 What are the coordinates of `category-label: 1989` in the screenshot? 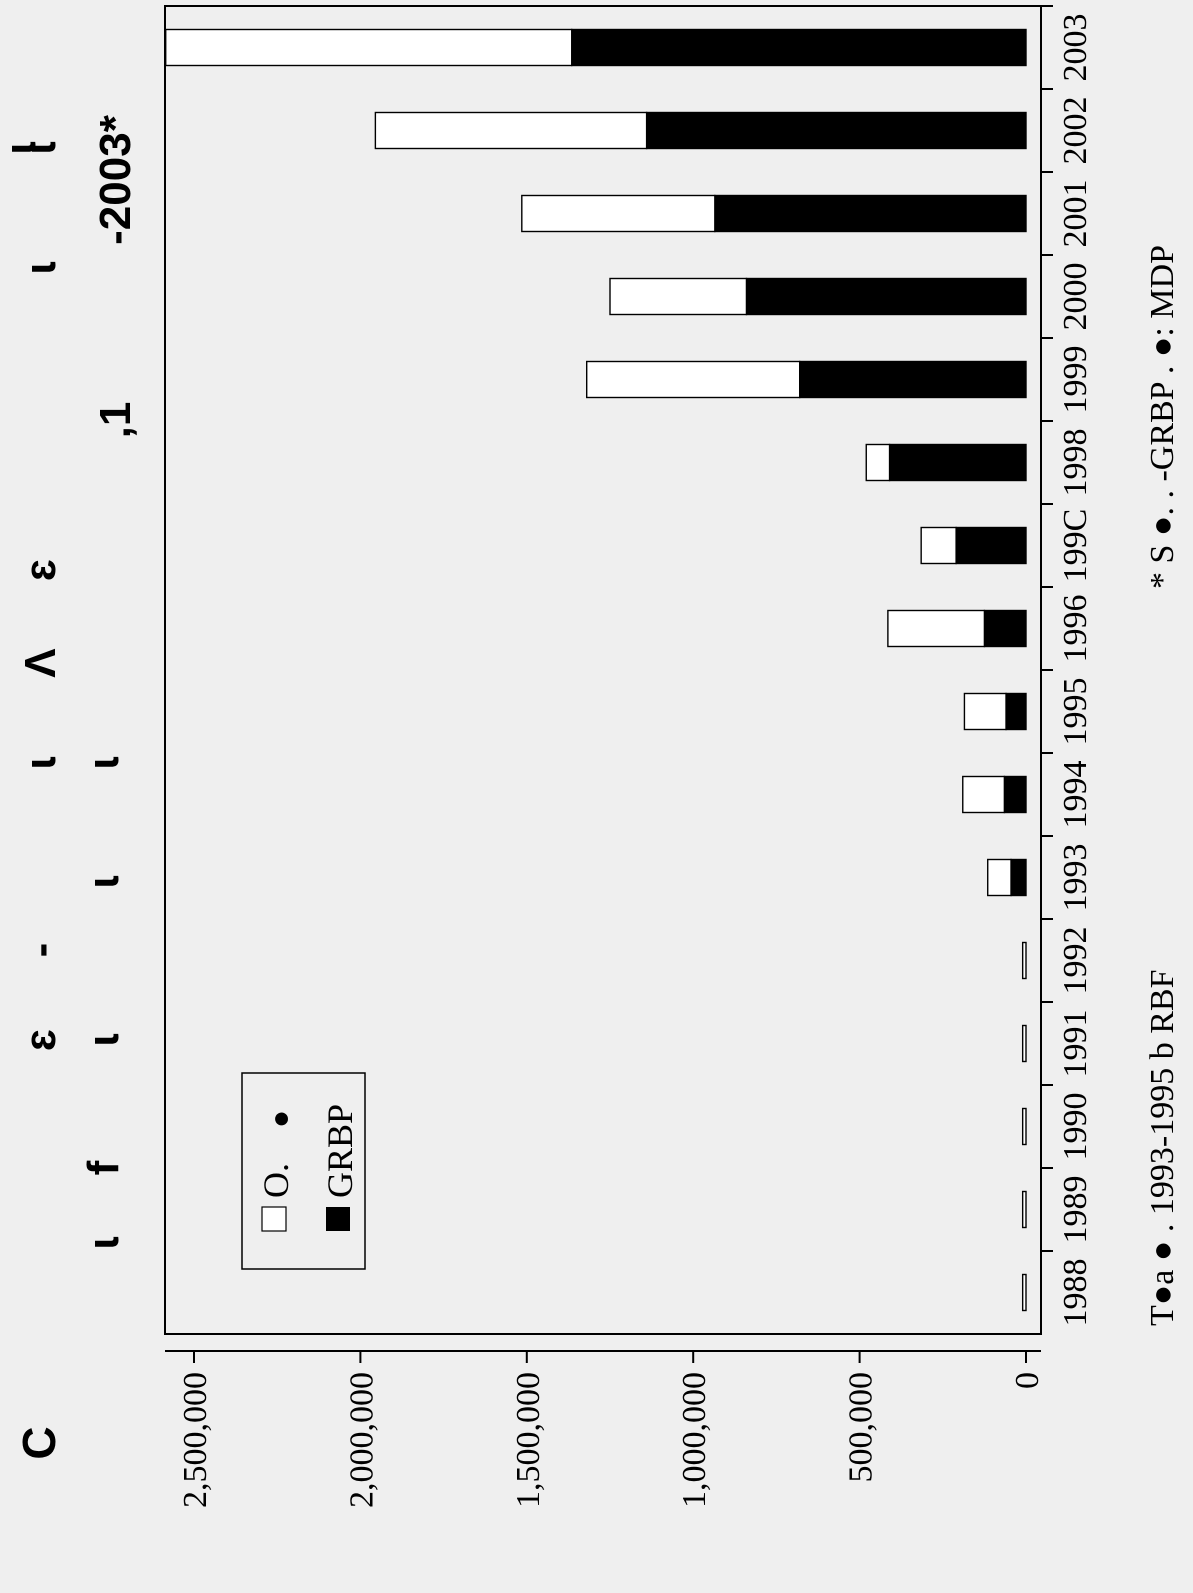 It's located at (1075, 1210).